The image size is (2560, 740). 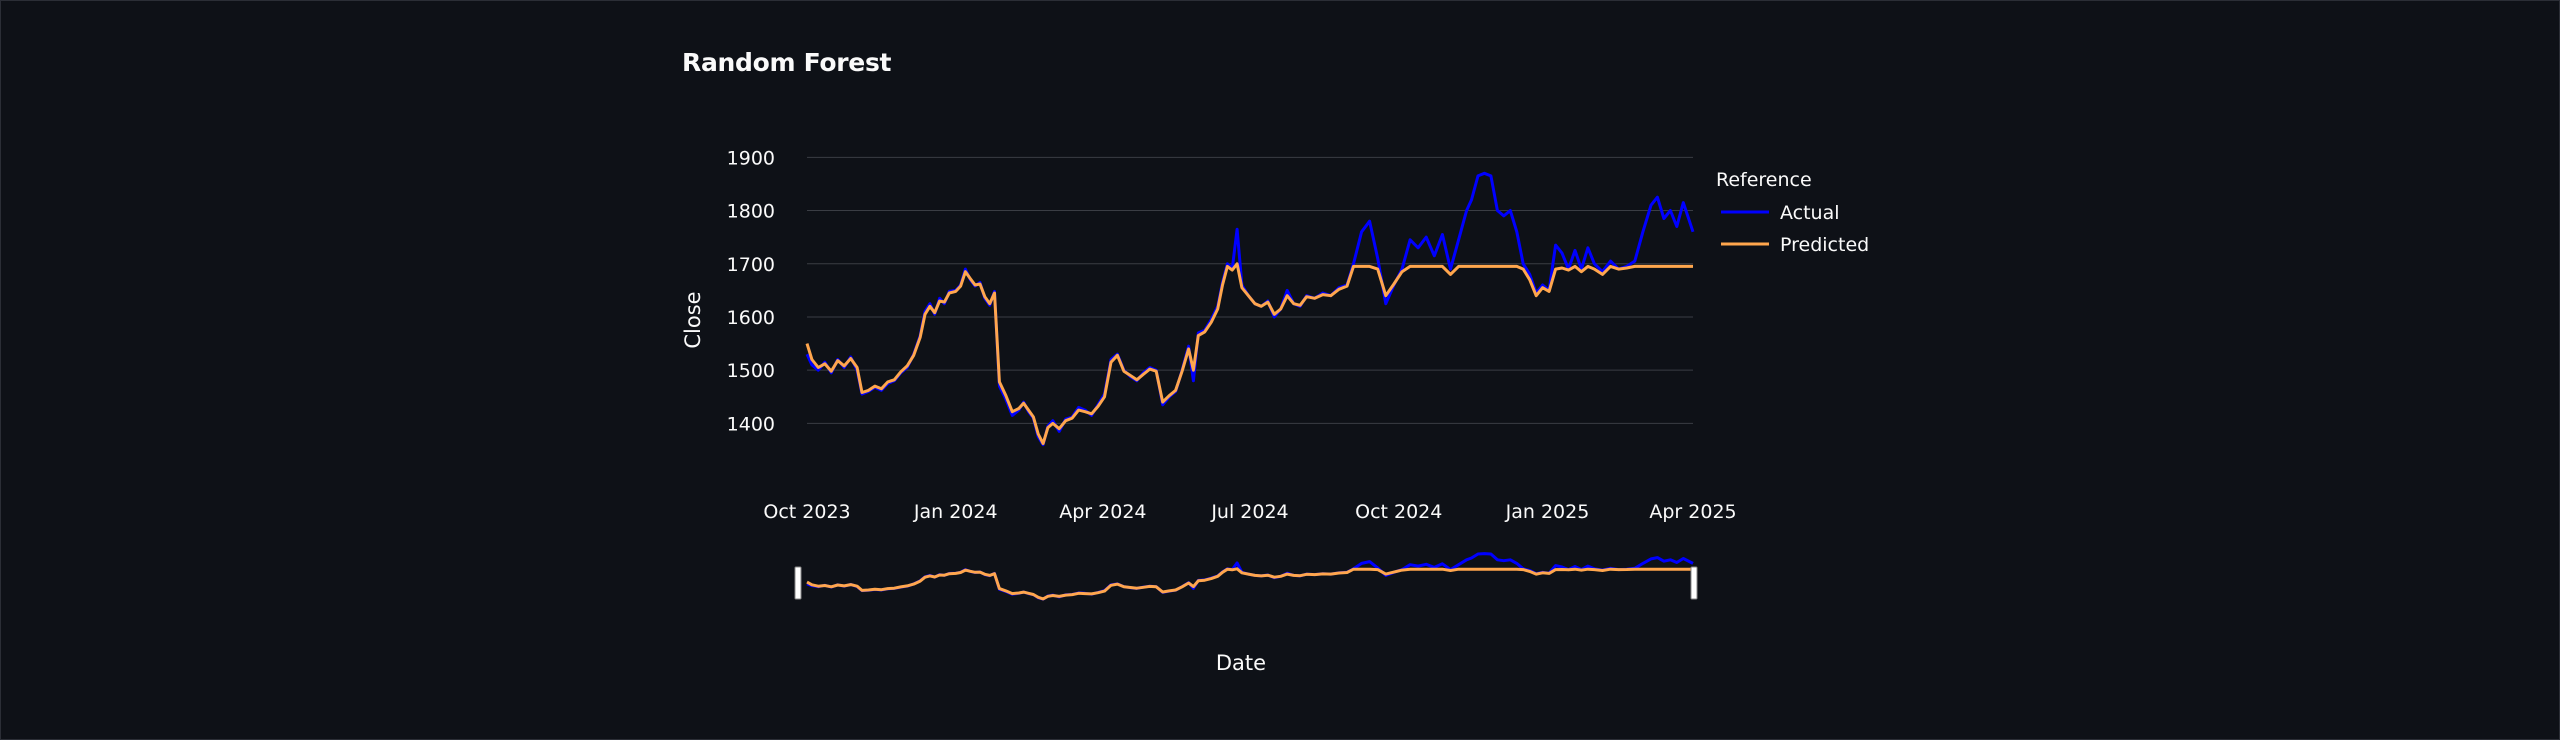 I want to click on x-tick-label: Apr 2025, so click(x=1692, y=512).